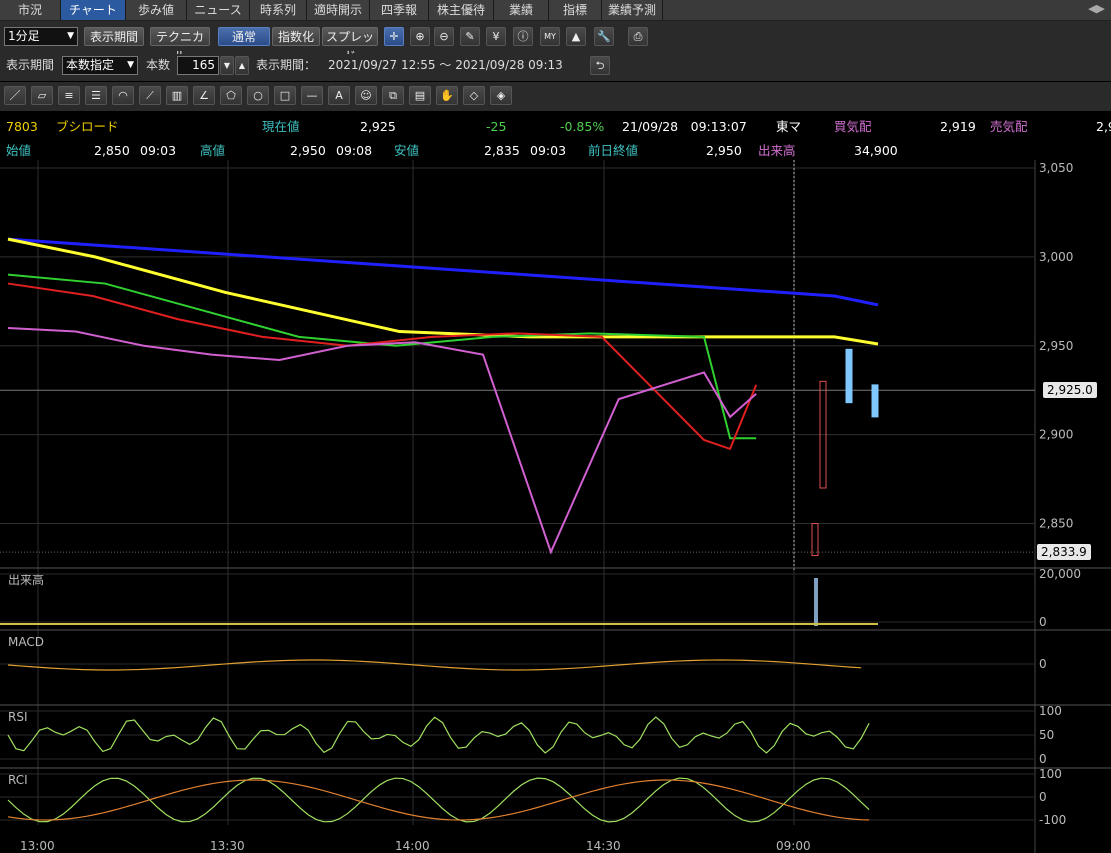  I want to click on index-button: 指数化, so click(296, 36).